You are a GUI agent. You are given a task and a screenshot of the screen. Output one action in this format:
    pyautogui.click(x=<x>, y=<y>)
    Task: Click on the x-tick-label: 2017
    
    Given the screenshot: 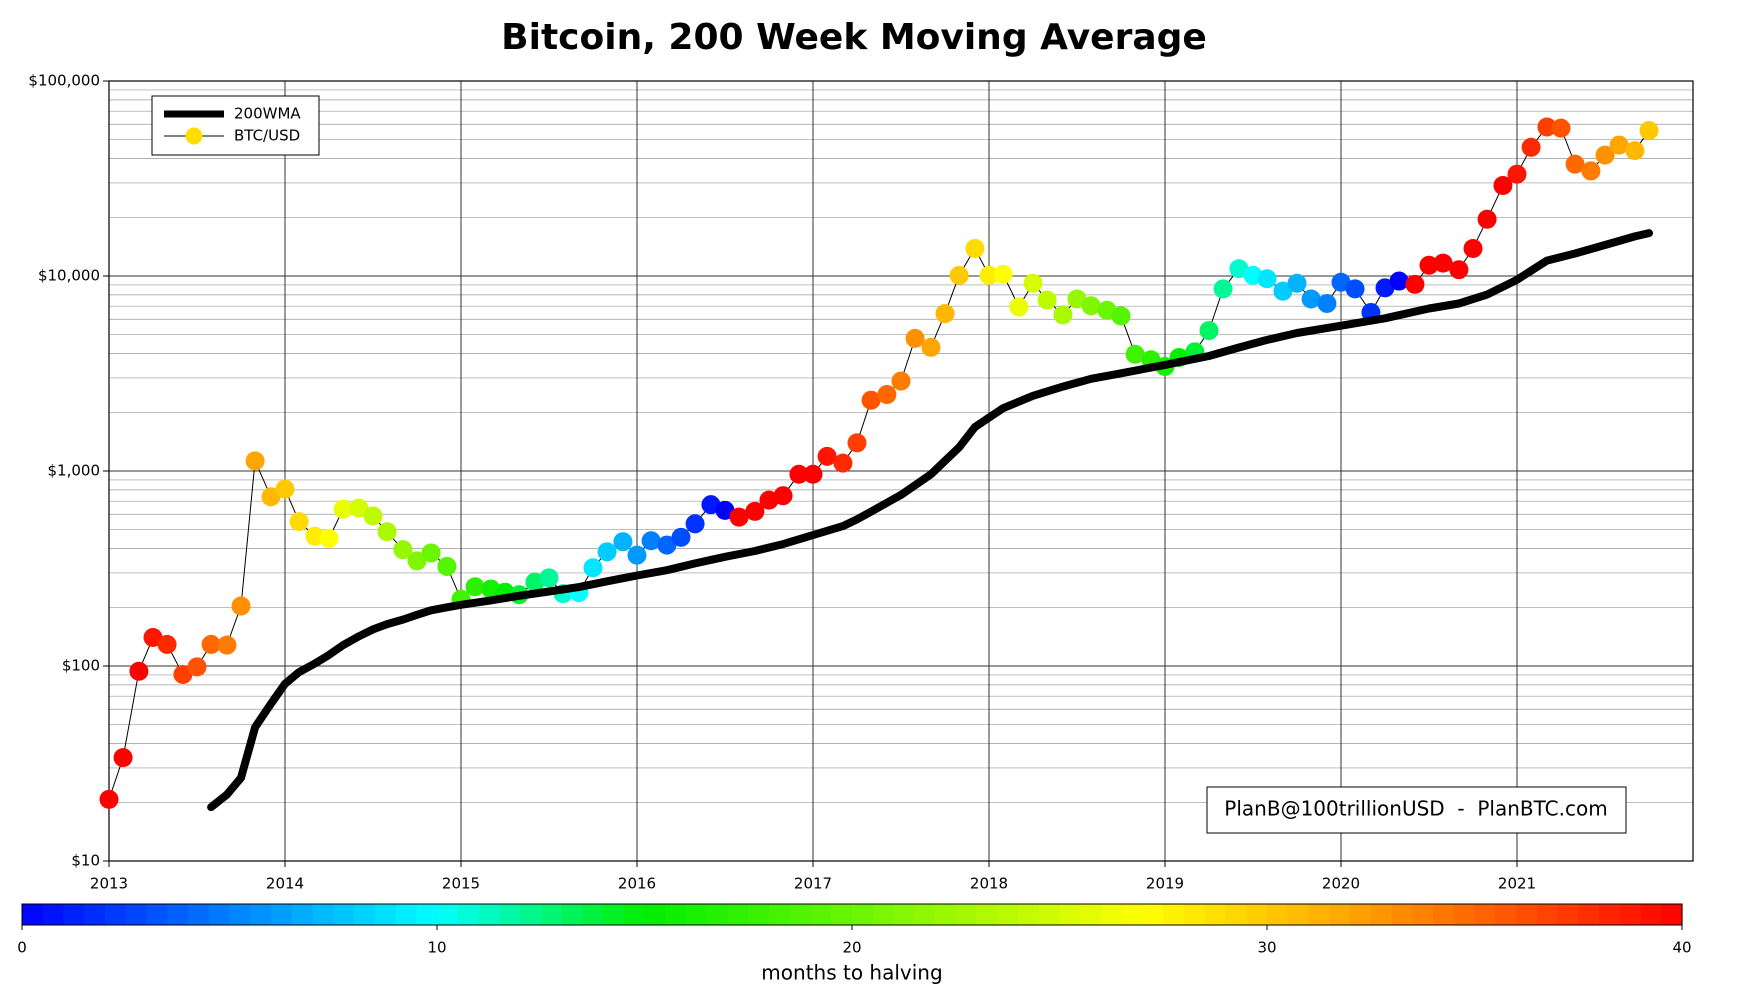 What is the action you would take?
    pyautogui.click(x=813, y=884)
    